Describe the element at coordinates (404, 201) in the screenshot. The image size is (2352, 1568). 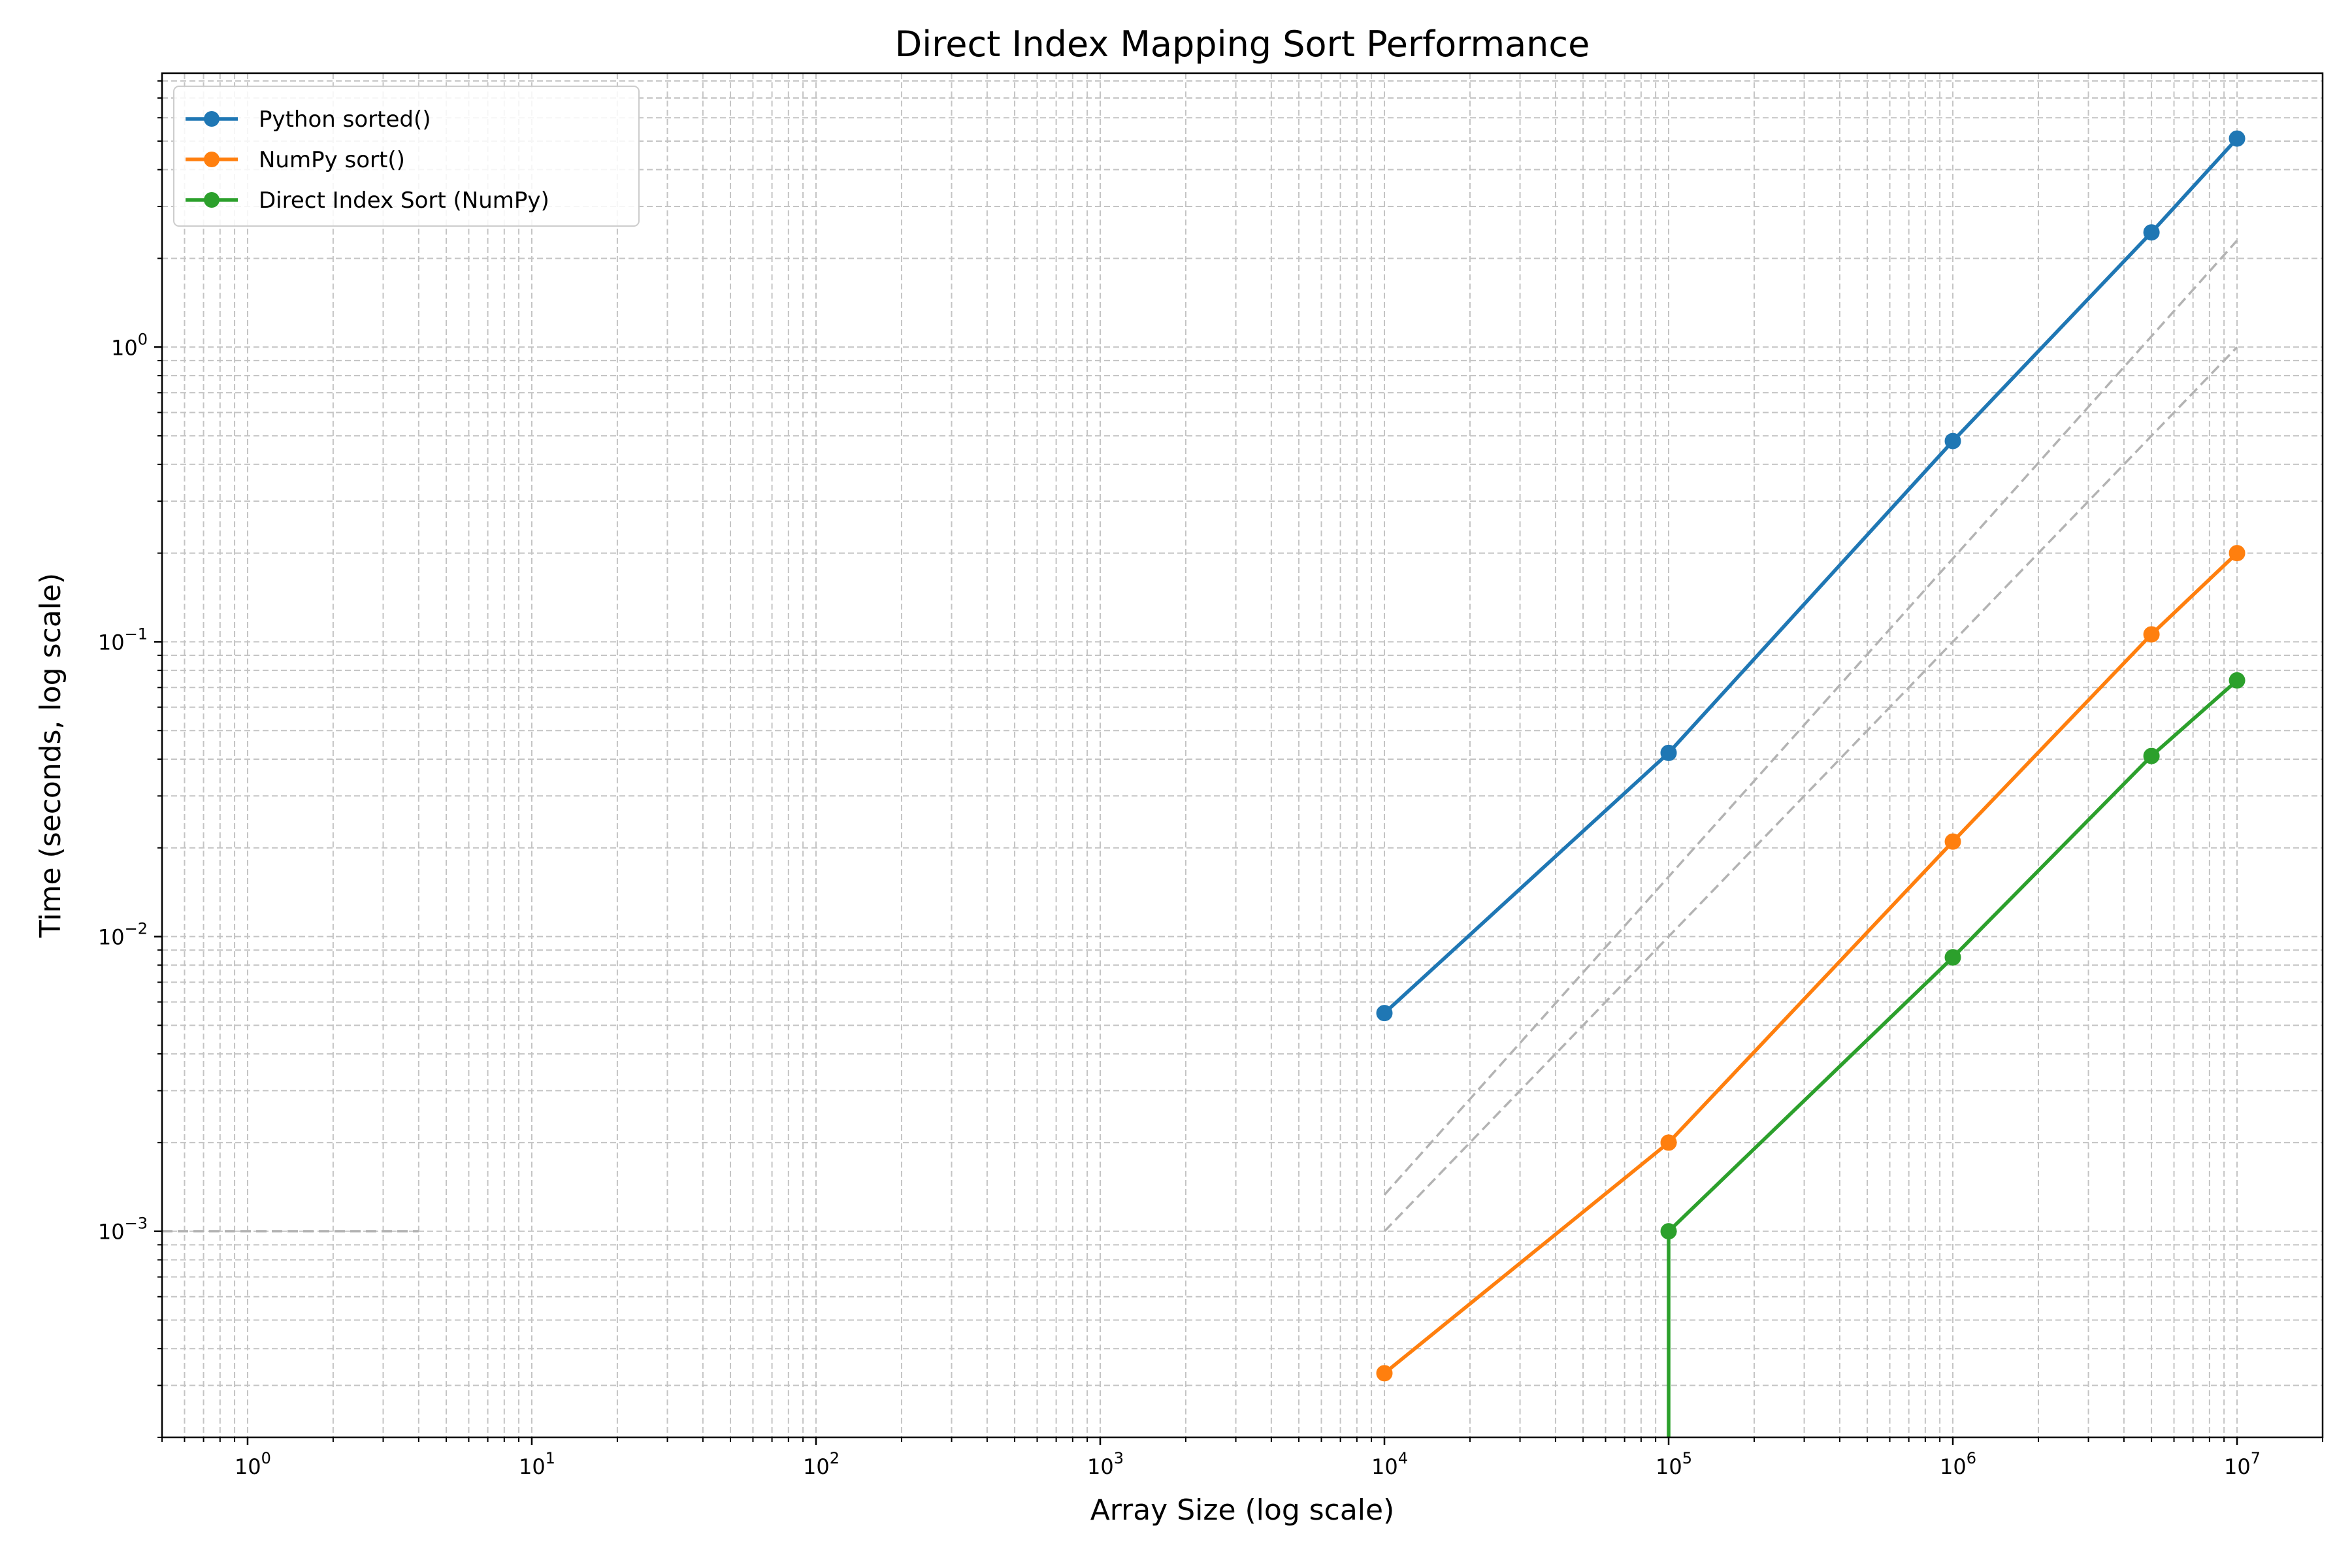
I see `legend-label: Direct Index Sort (NumPy)` at that location.